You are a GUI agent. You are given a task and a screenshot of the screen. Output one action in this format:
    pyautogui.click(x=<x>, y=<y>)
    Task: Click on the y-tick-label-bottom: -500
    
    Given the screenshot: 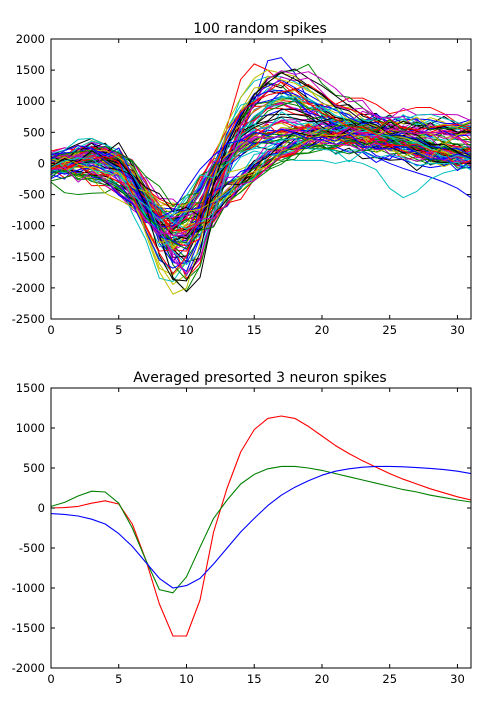 What is the action you would take?
    pyautogui.click(x=32, y=548)
    